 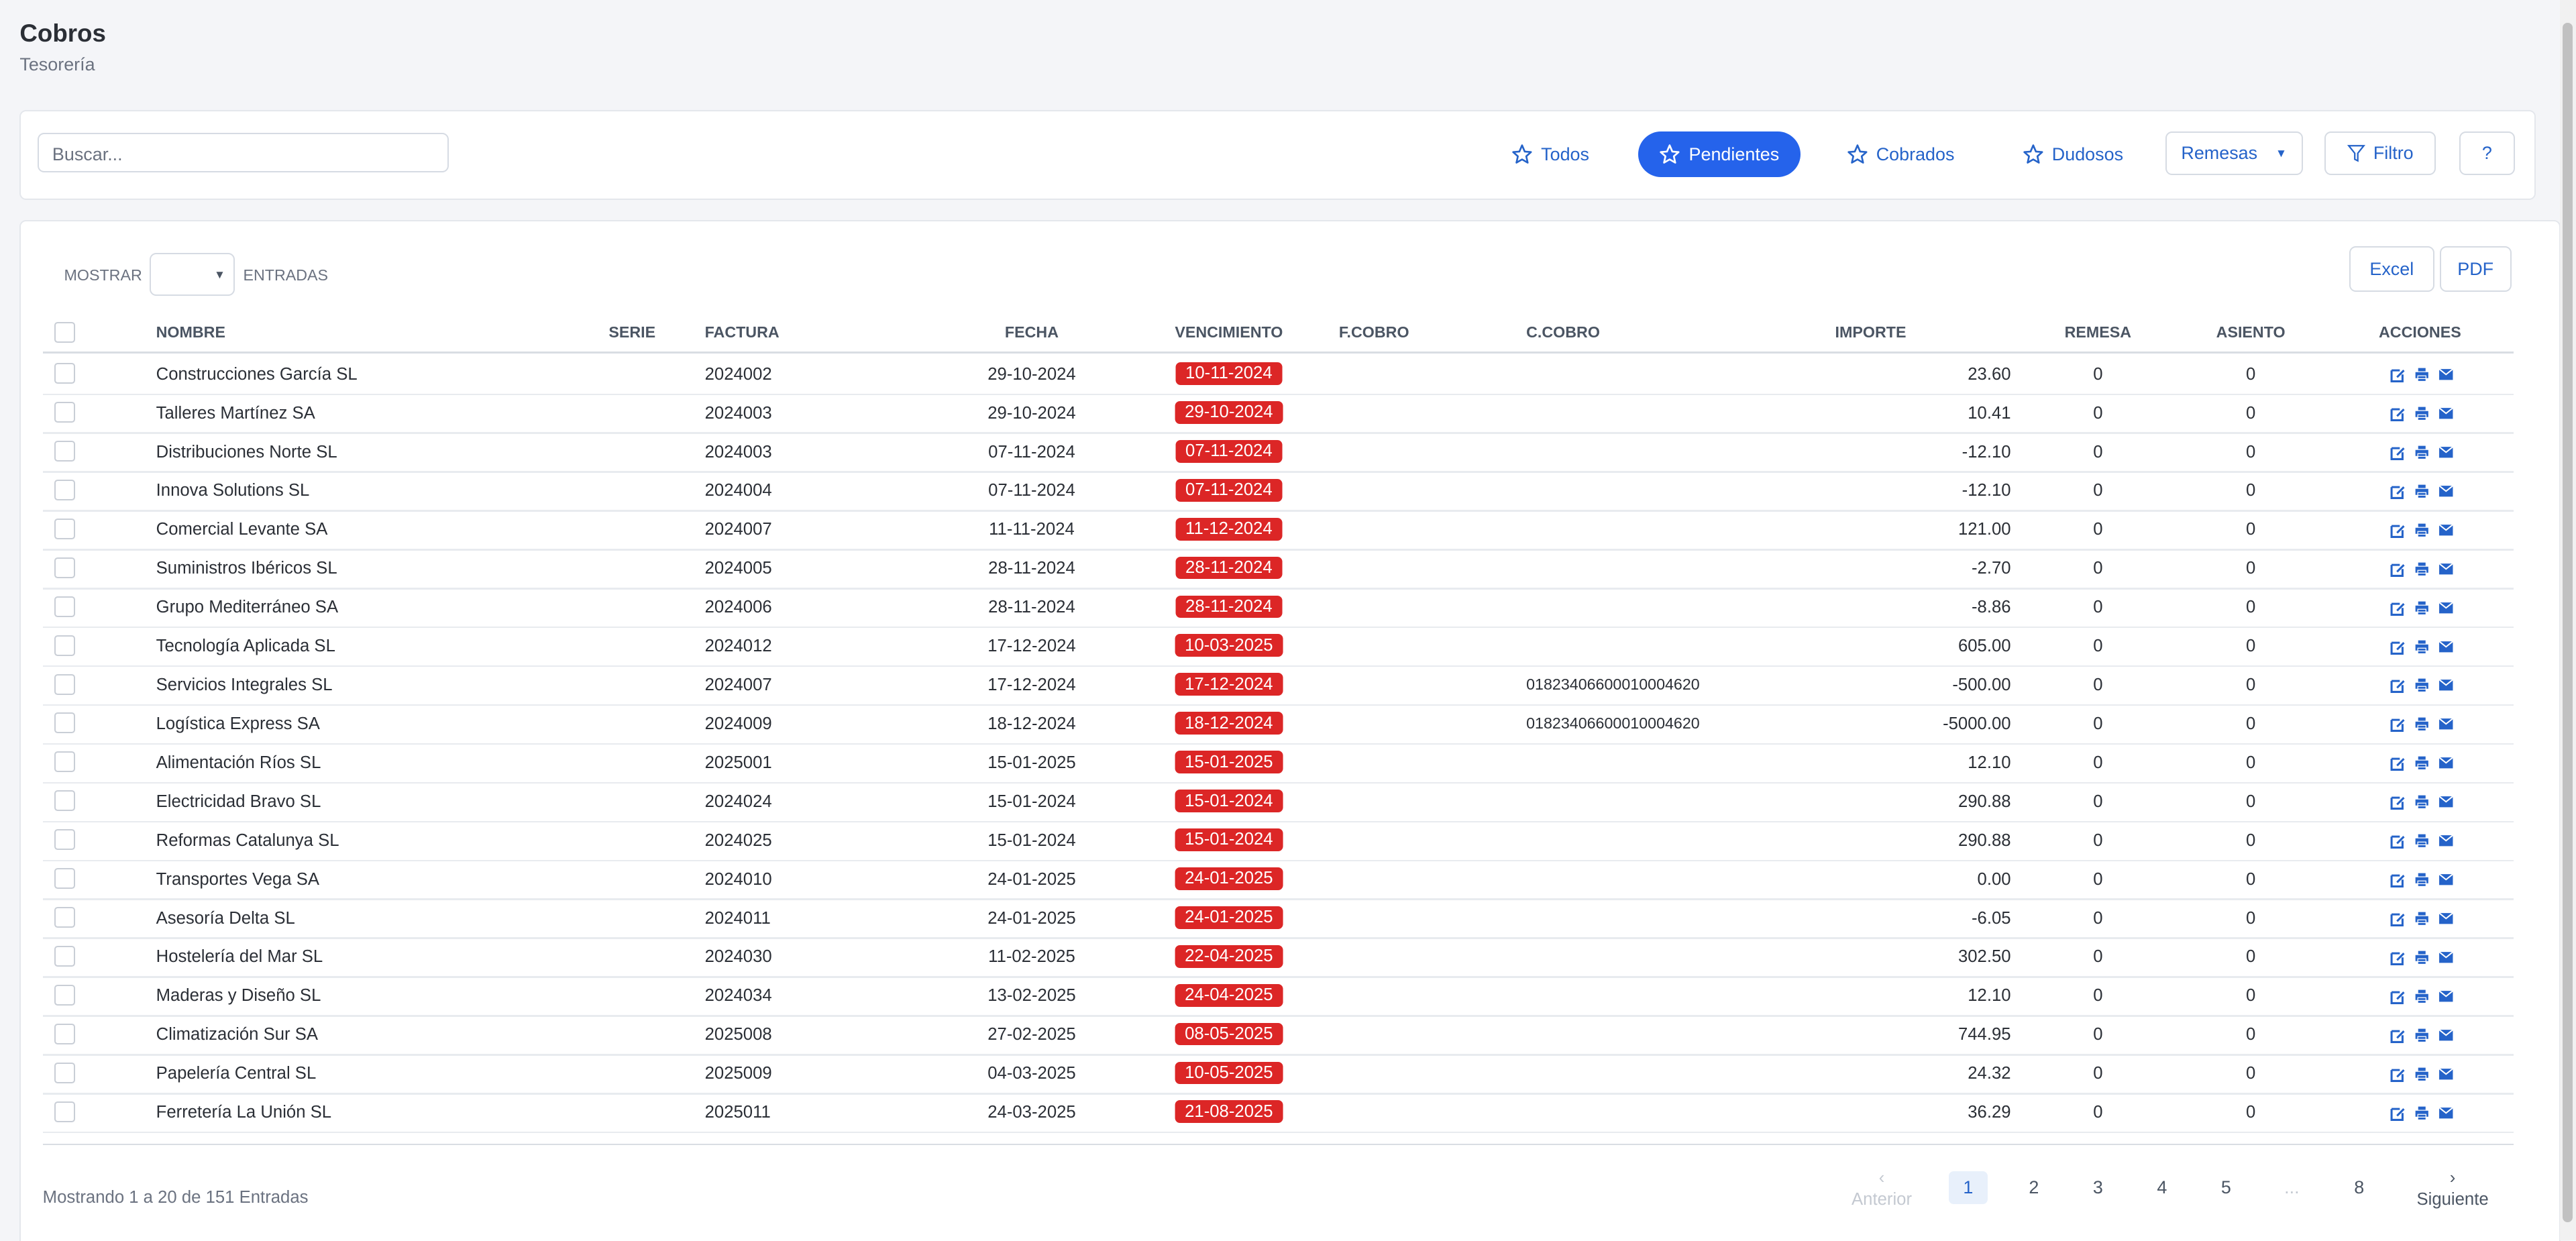 I want to click on page-button: 5, so click(x=2225, y=1187).